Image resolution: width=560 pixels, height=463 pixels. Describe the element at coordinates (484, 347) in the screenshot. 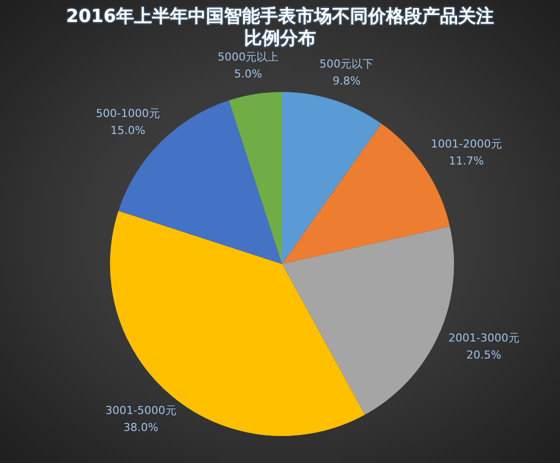

I see `data-label: 2001-3000元 20.5%` at that location.